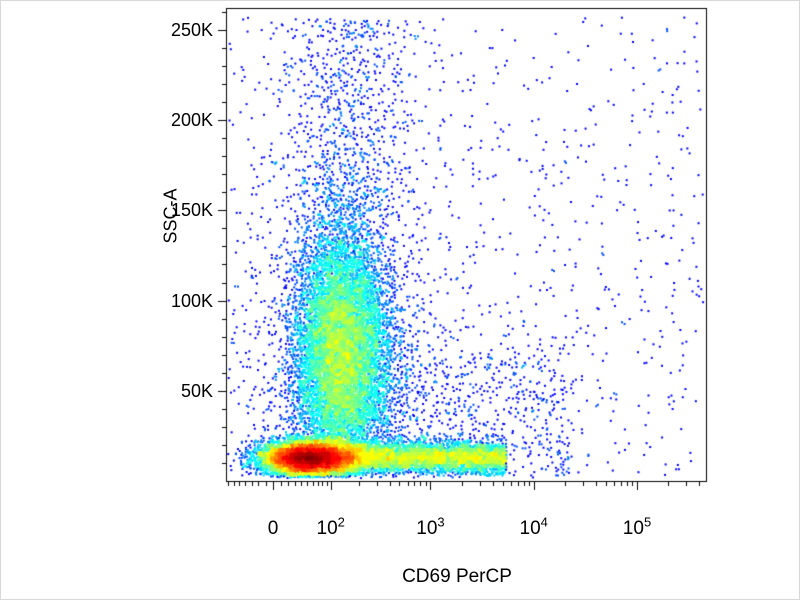 Image resolution: width=800 pixels, height=600 pixels. Describe the element at coordinates (430, 526) in the screenshot. I see `x-tick-label: 10³` at that location.